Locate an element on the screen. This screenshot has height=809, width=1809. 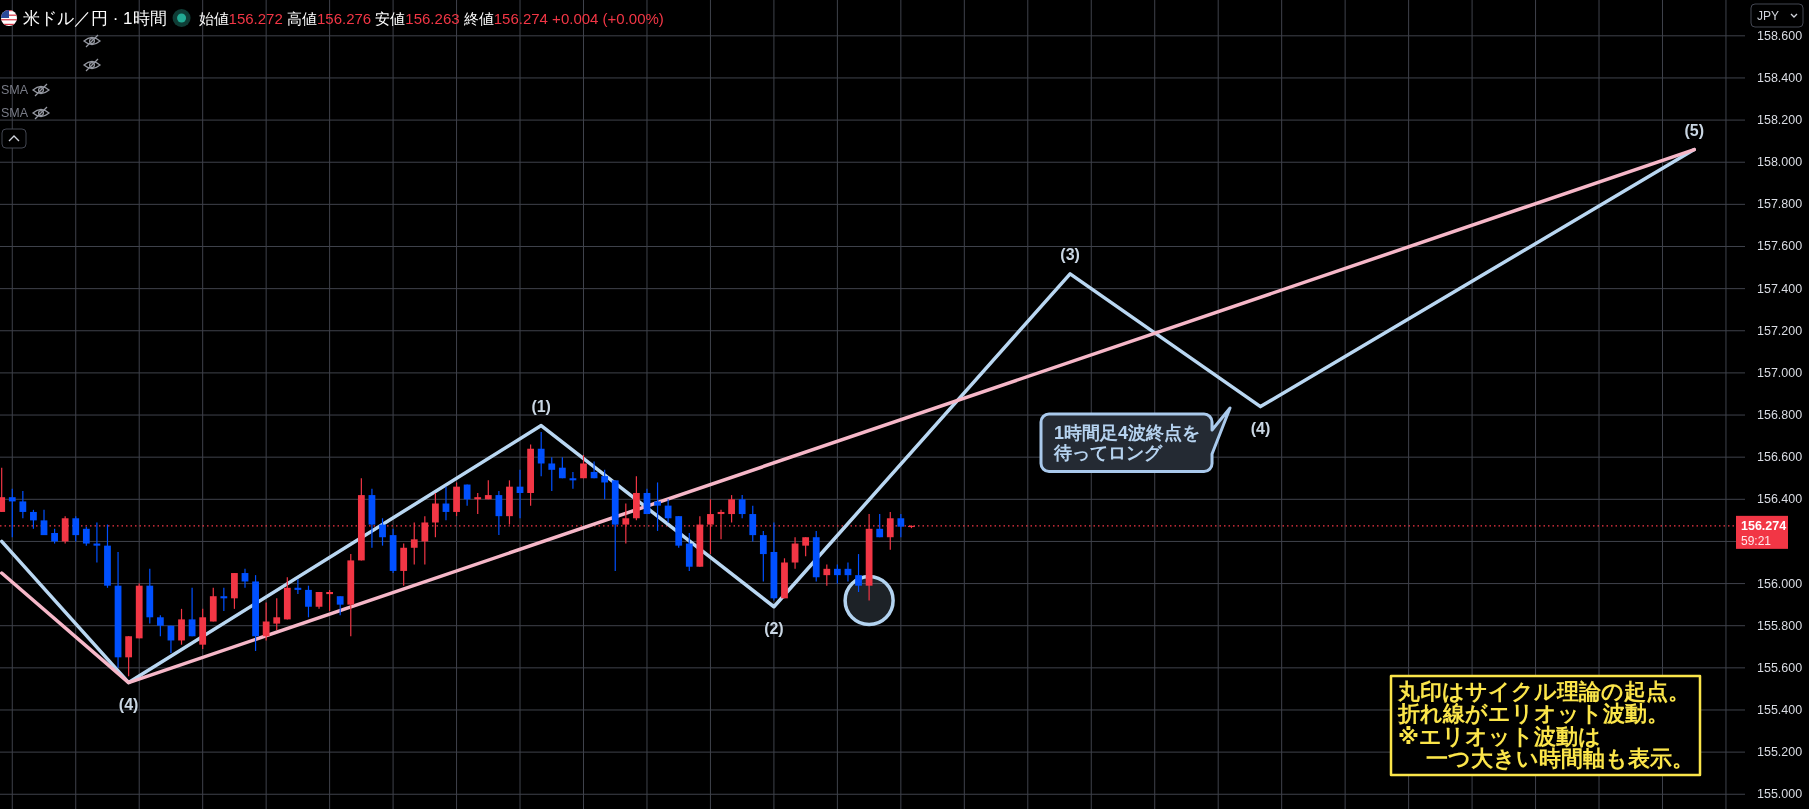
text: 始値156.272 高値156.276 安値156.263 終値156.274 +0.004 (+0.00%) is located at coordinates (431, 18).